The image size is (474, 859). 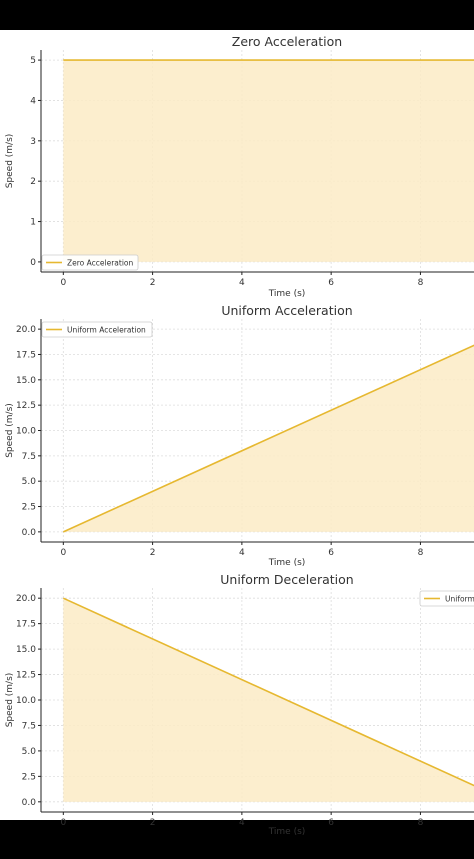 What do you see at coordinates (459, 599) in the screenshot?
I see `legend-label: Uniform Deceleration` at bounding box center [459, 599].